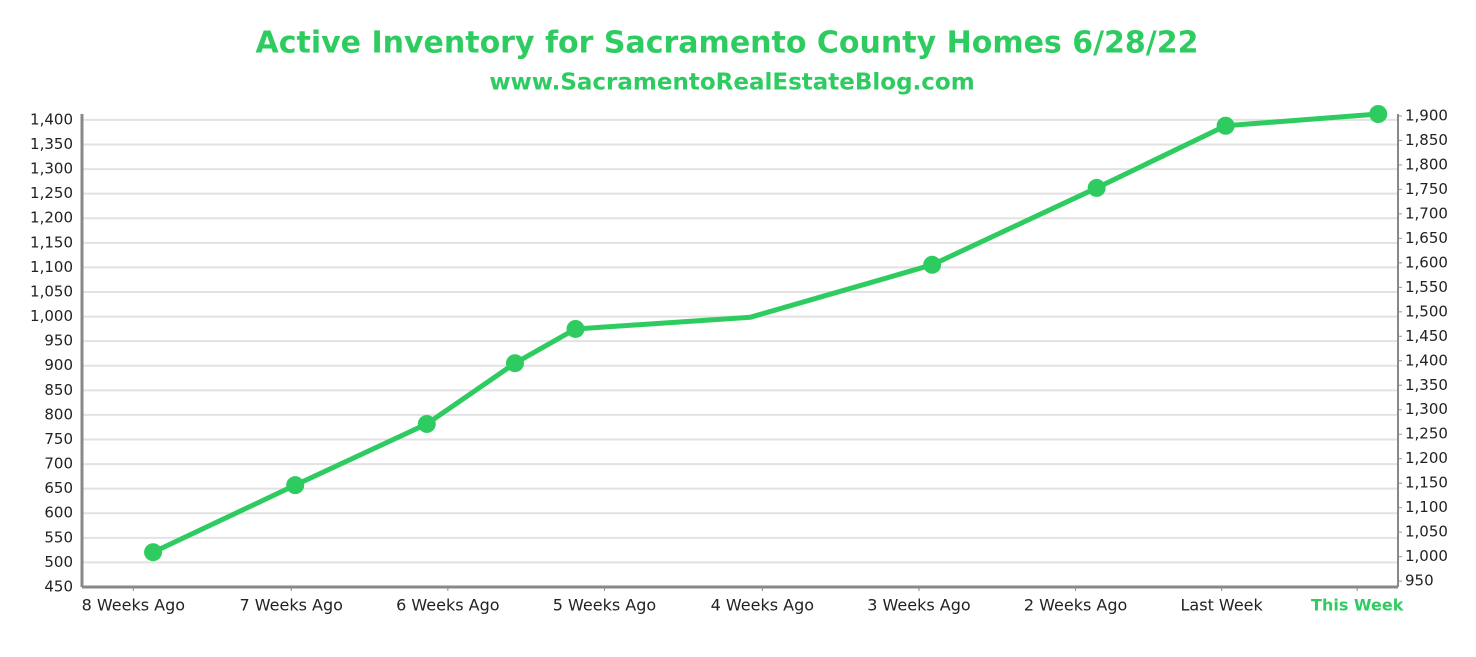 This screenshot has height=657, width=1476. Describe the element at coordinates (1426, 164) in the screenshot. I see `y2-tick-label: 1,800` at that location.